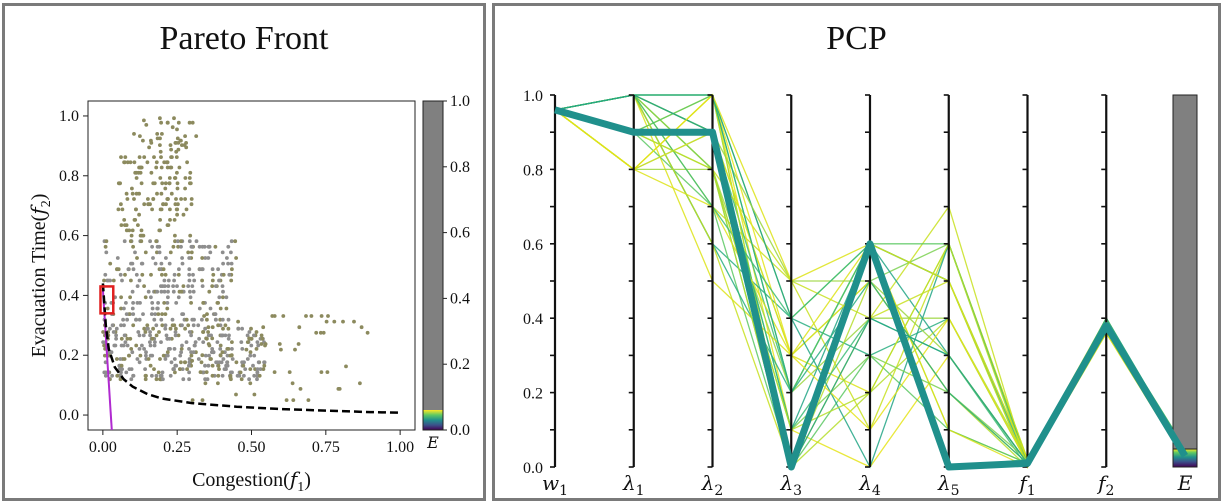 Image resolution: width=1224 pixels, height=504 pixels. I want to click on y-tick-label: 0.8, so click(69, 176).